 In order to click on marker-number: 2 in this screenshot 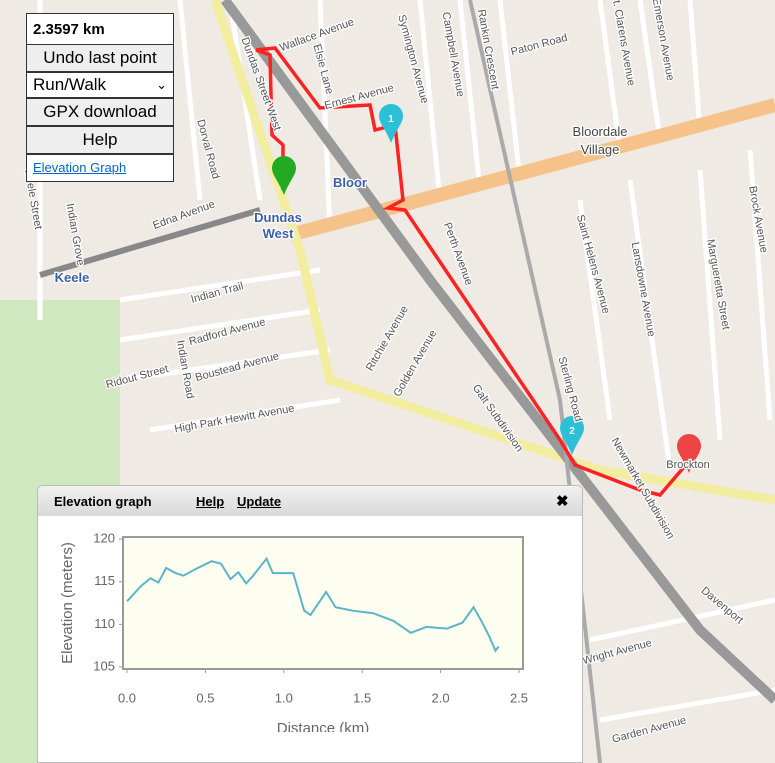, I will do `click(572, 431)`.